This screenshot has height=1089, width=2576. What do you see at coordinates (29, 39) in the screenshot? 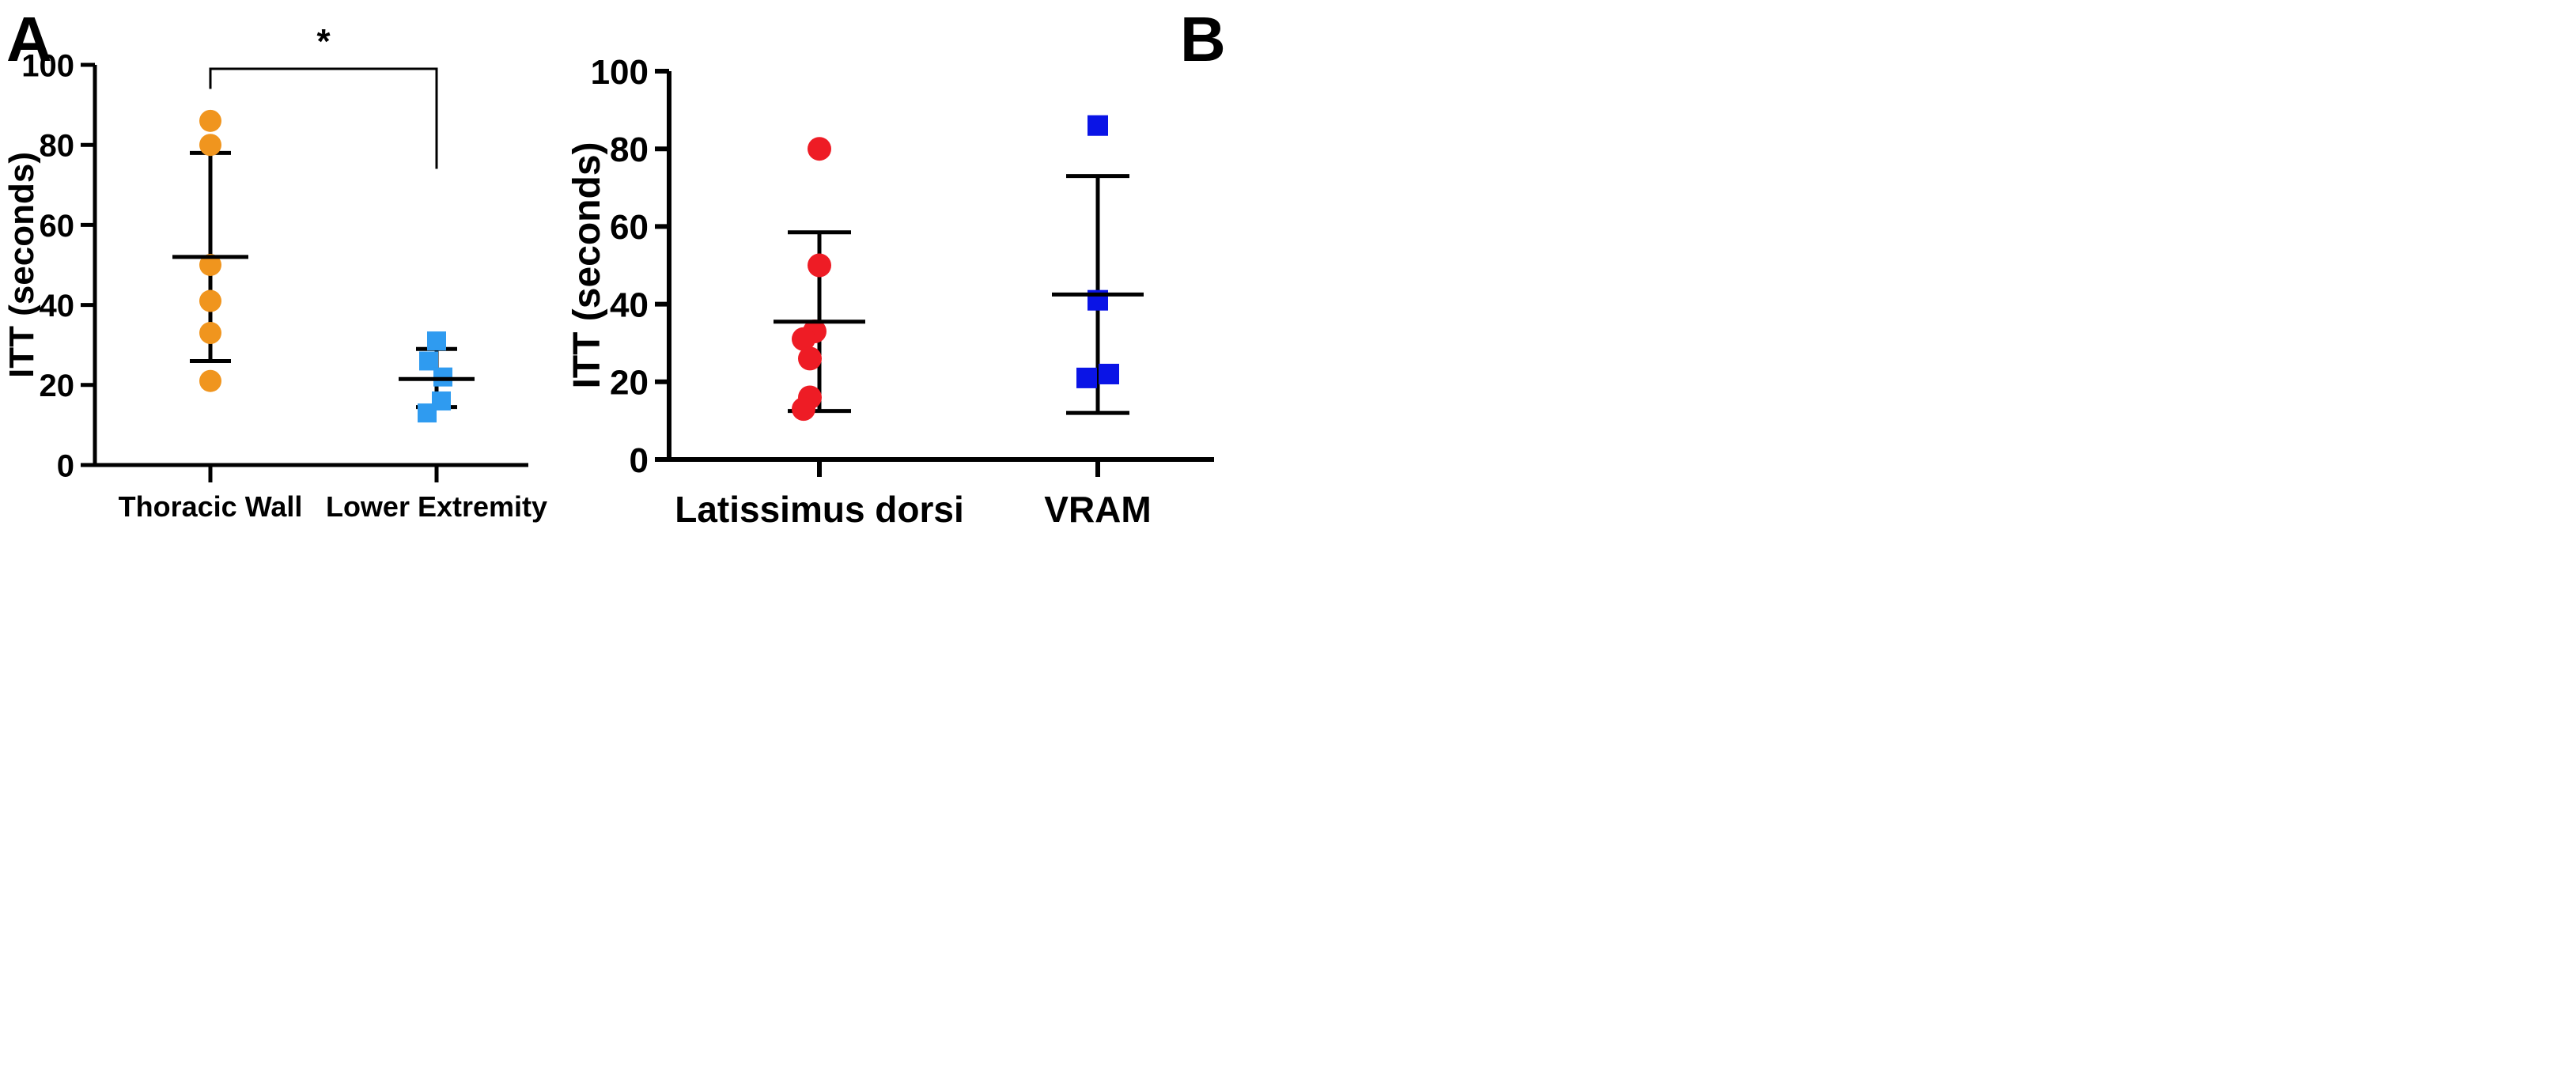
I see `panel-a-label: A` at bounding box center [29, 39].